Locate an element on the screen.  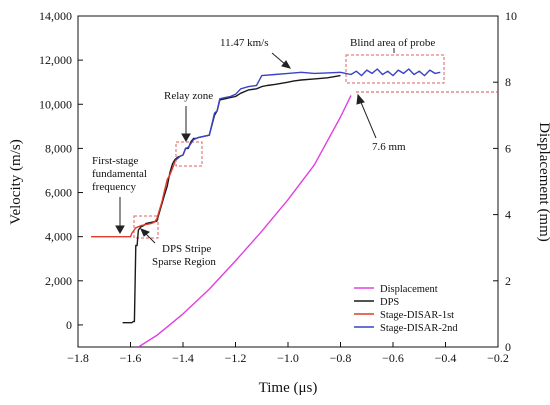
y-tick-label: 12,000 is located at coordinates (55, 60).